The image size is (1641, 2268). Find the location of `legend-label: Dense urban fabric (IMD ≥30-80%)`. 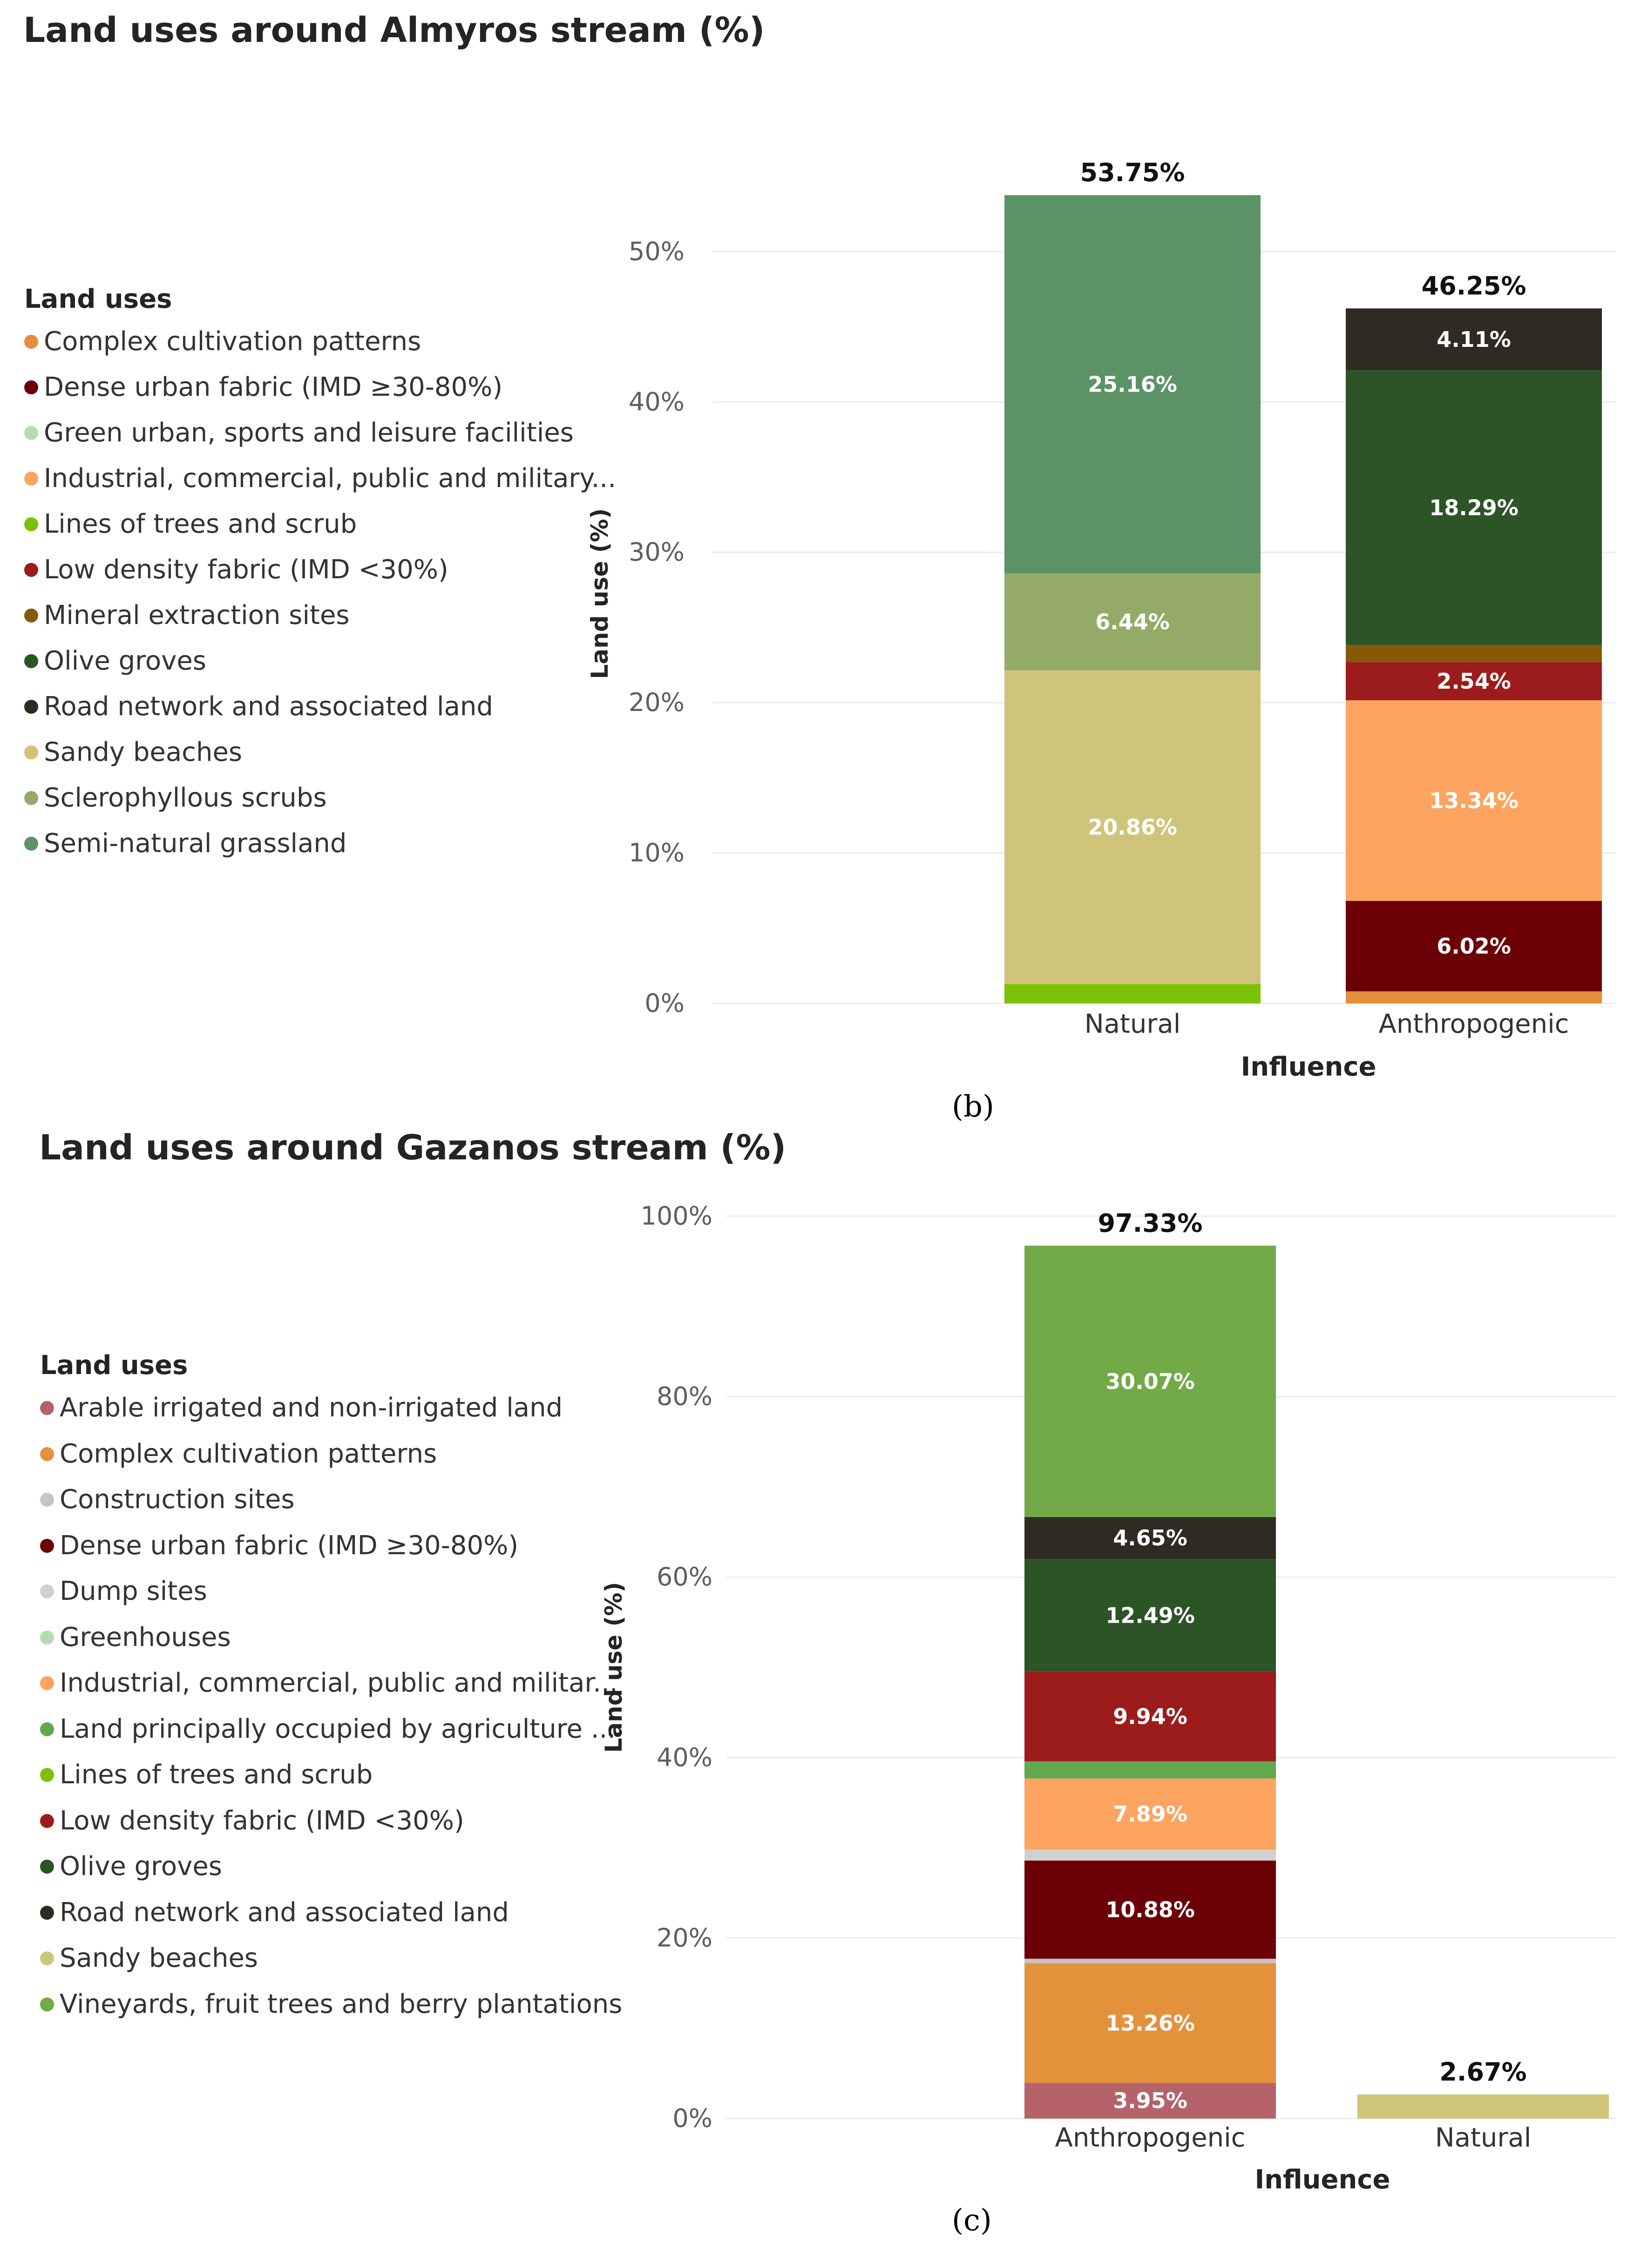

legend-label: Dense urban fabric (IMD ≥30-80%) is located at coordinates (289, 1546).